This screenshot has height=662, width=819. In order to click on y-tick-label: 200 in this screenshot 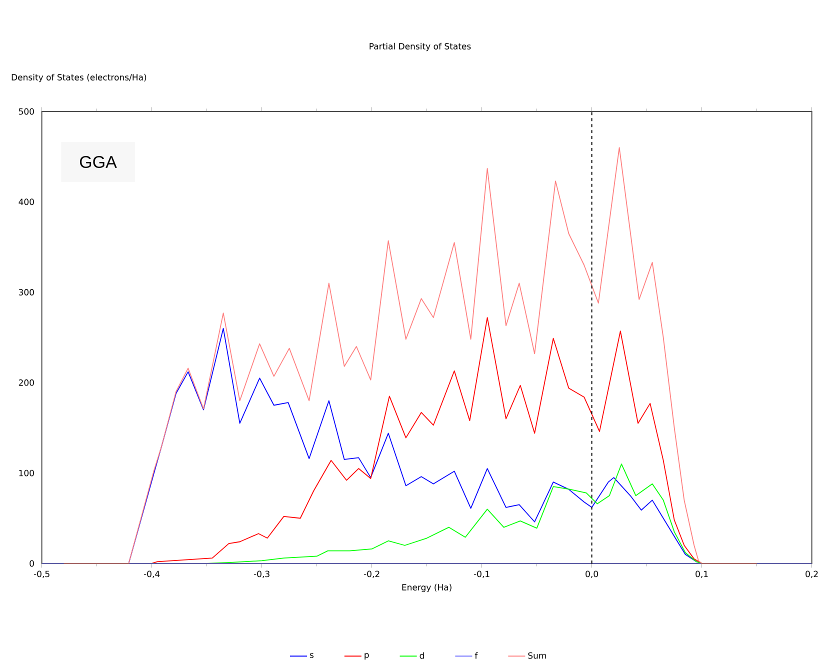, I will do `click(26, 382)`.